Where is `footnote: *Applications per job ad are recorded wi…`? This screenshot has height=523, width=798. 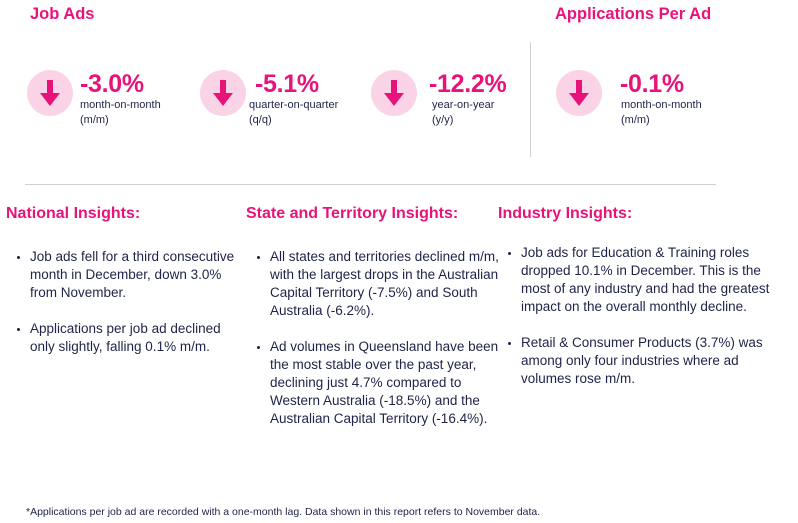
footnote: *Applications per job ad are recorded wi… is located at coordinates (283, 512).